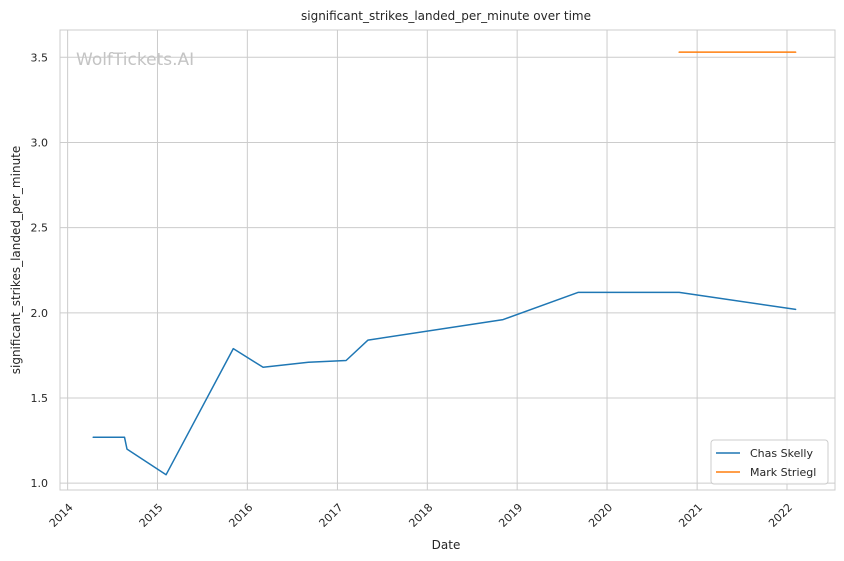  I want to click on legend-label-mark-striegl: Mark Striegl, so click(783, 472).